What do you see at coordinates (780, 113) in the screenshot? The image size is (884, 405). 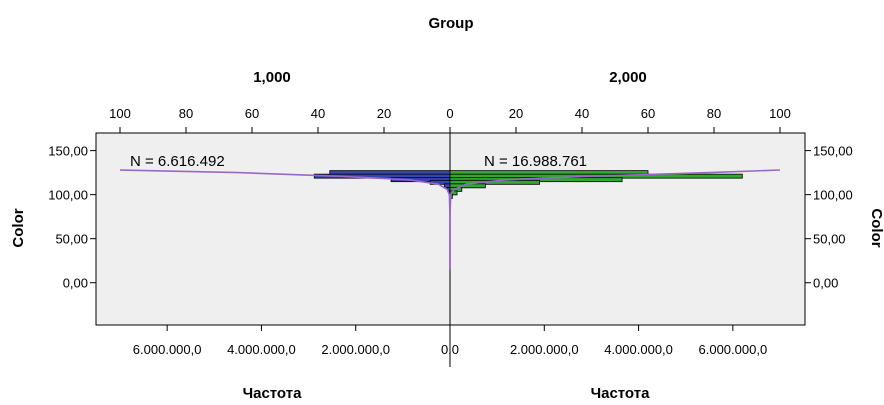 I see `x-top-tick-label-right-4: 100` at bounding box center [780, 113].